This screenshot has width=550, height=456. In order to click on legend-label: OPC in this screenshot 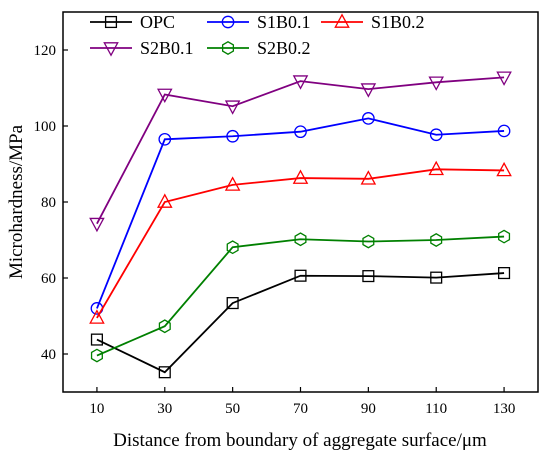, I will do `click(157, 22)`.